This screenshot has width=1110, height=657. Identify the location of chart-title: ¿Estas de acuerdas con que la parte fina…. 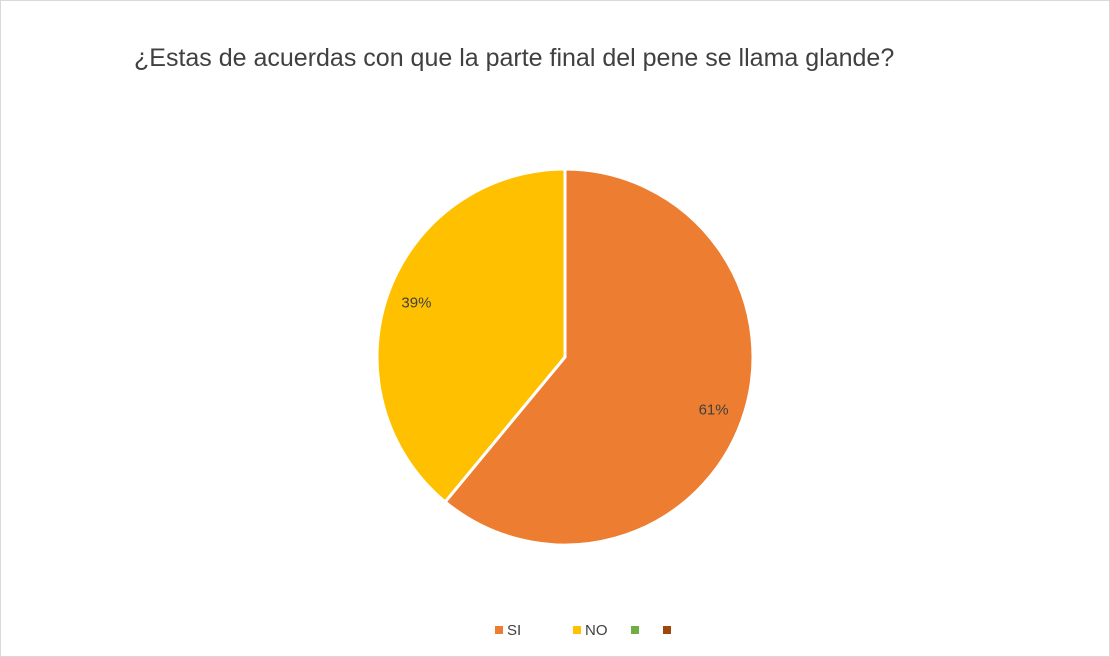
(514, 58).